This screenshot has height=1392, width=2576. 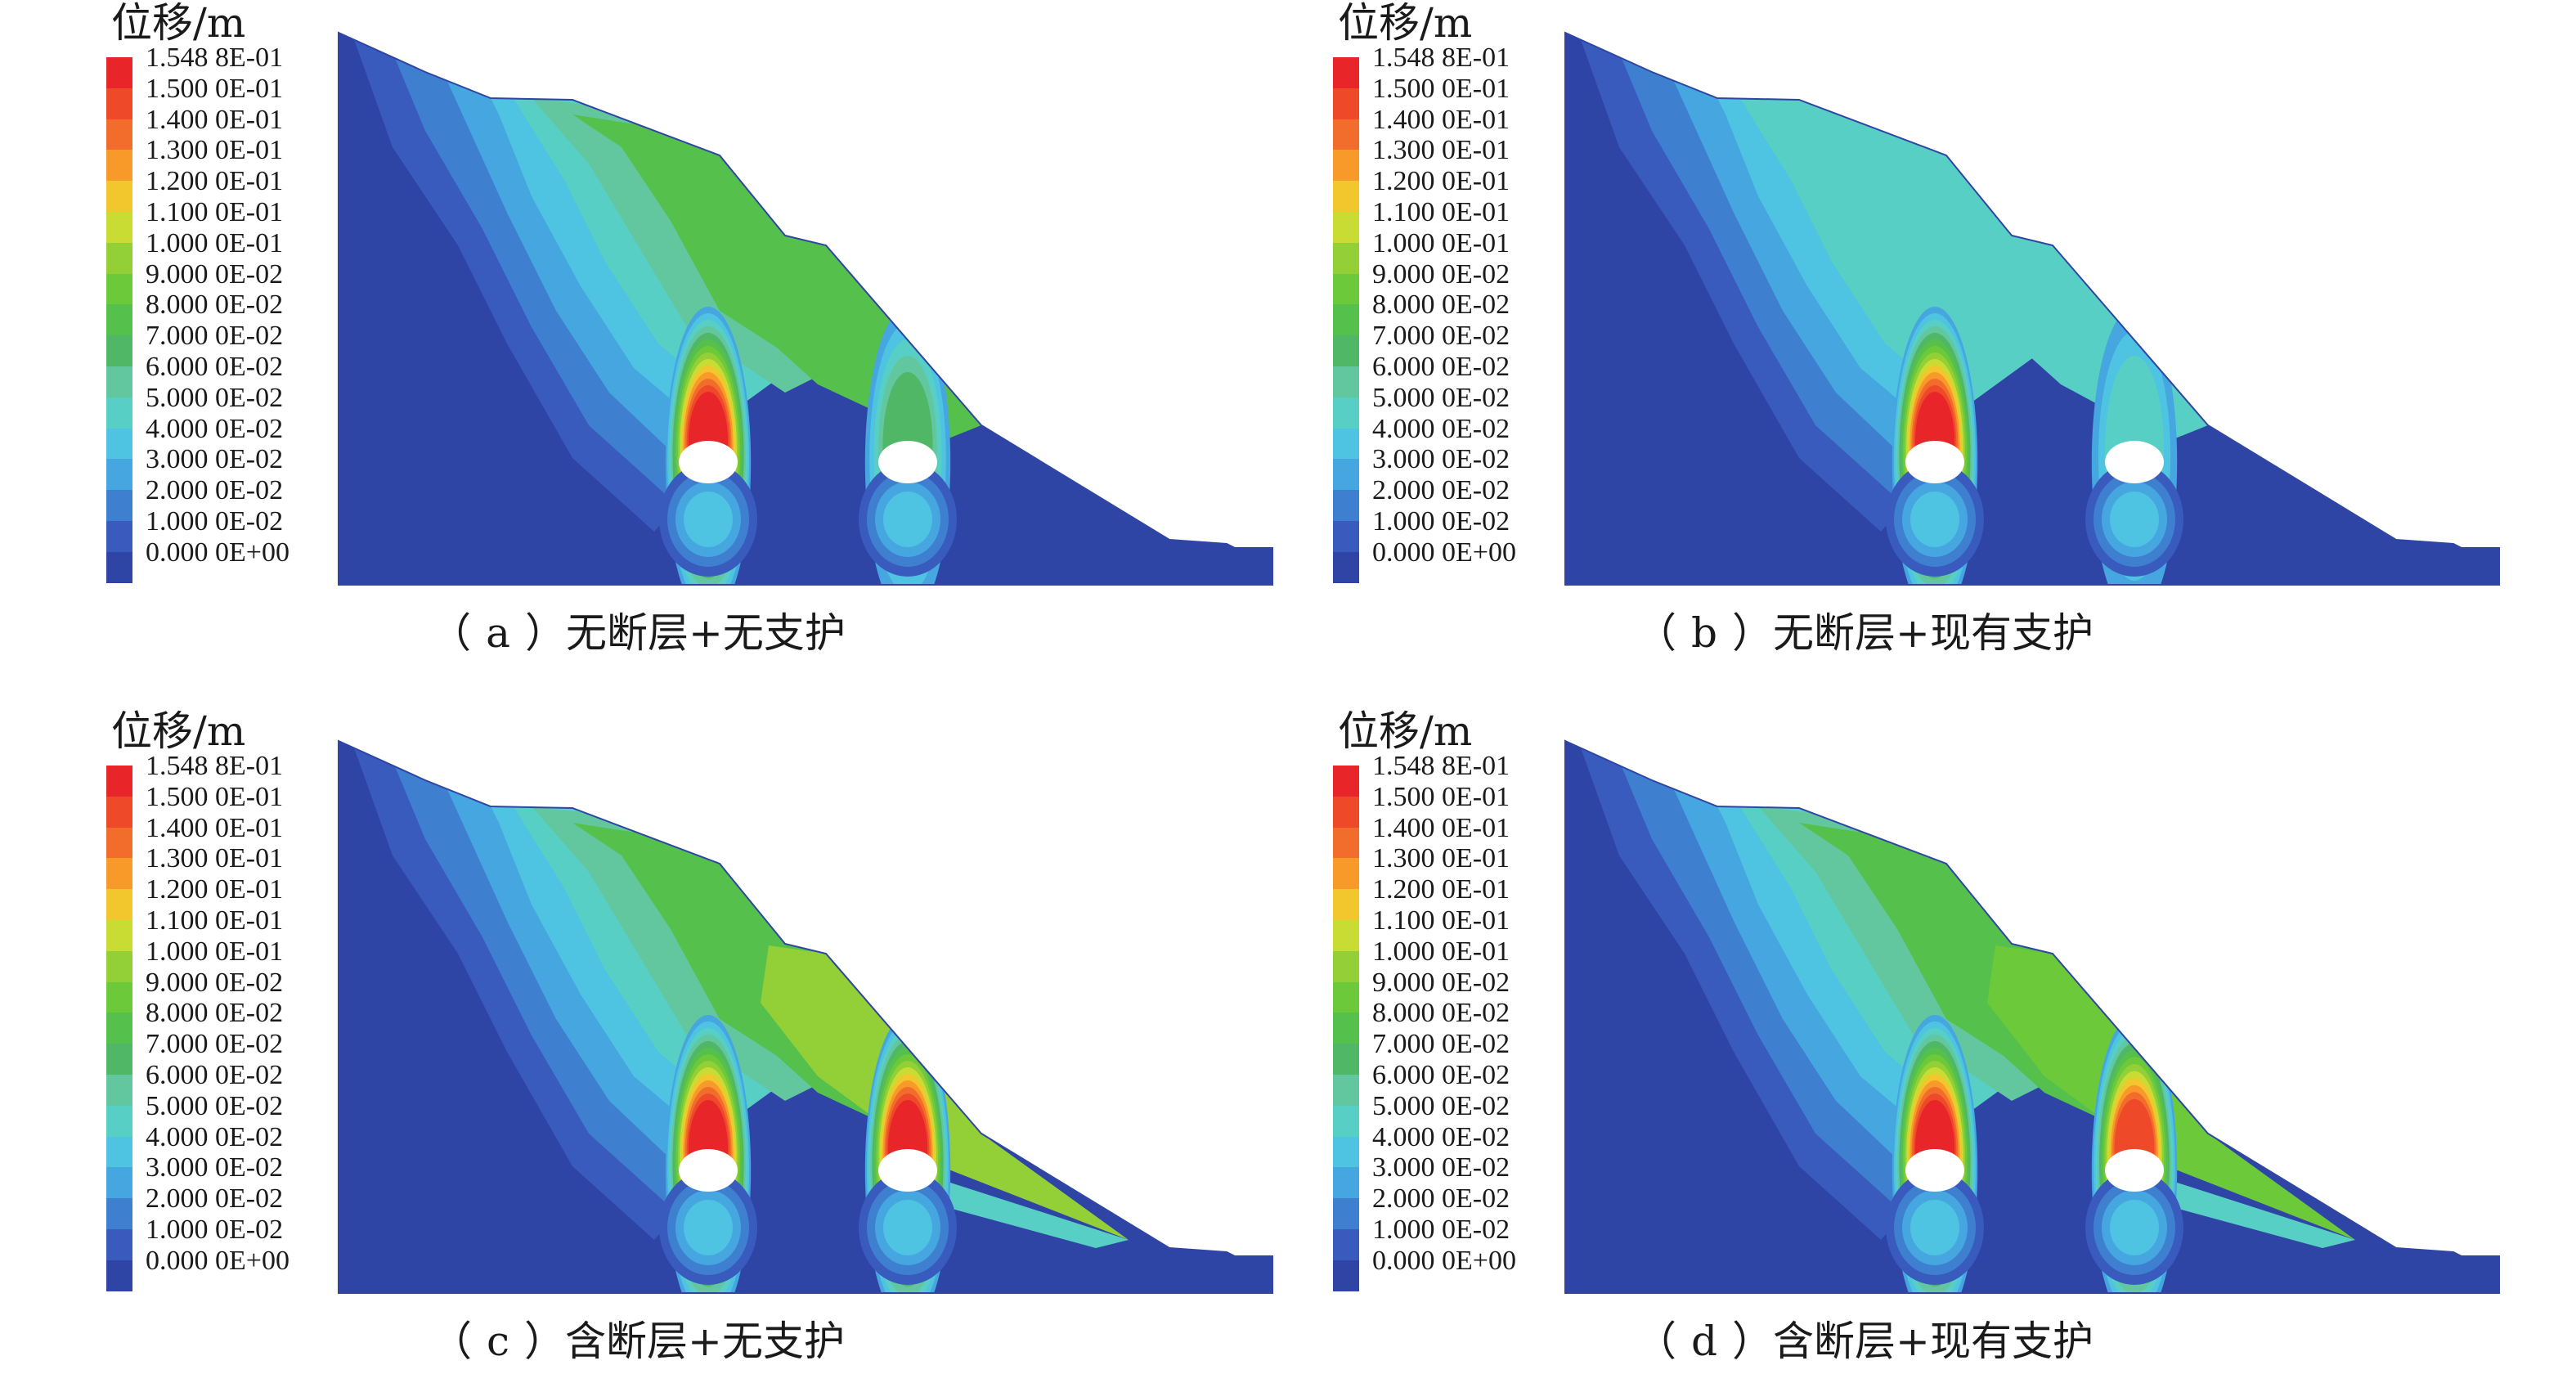 I want to click on panel-letter: a, so click(x=498, y=633).